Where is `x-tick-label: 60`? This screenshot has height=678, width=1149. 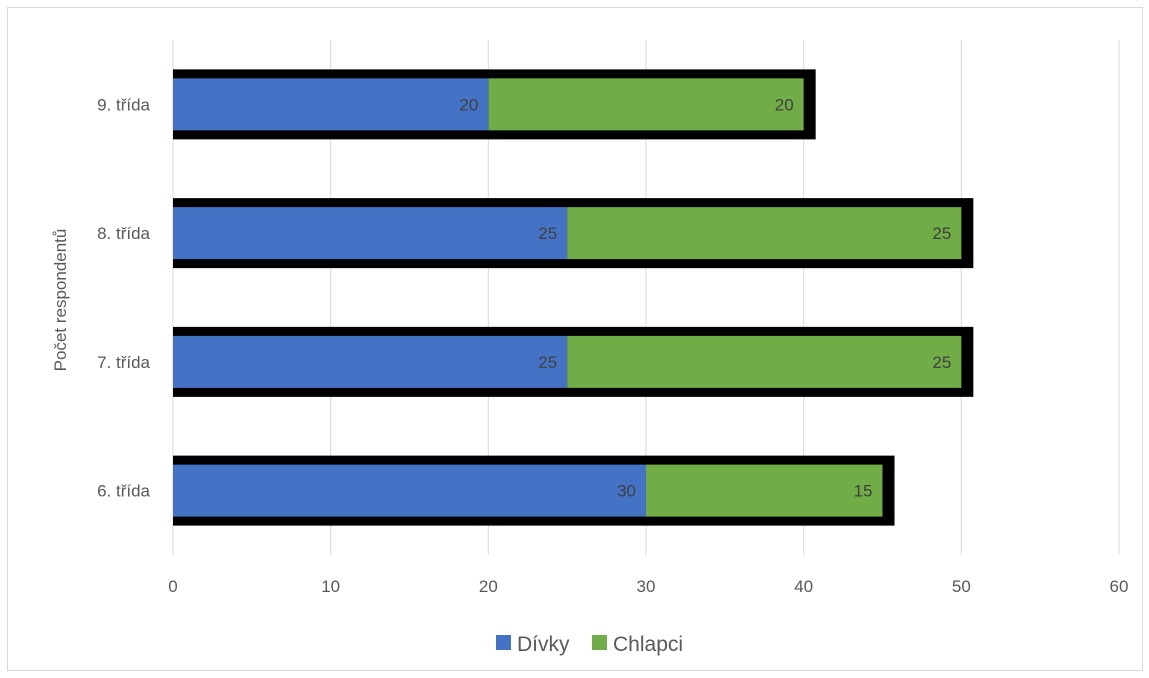 x-tick-label: 60 is located at coordinates (1119, 586).